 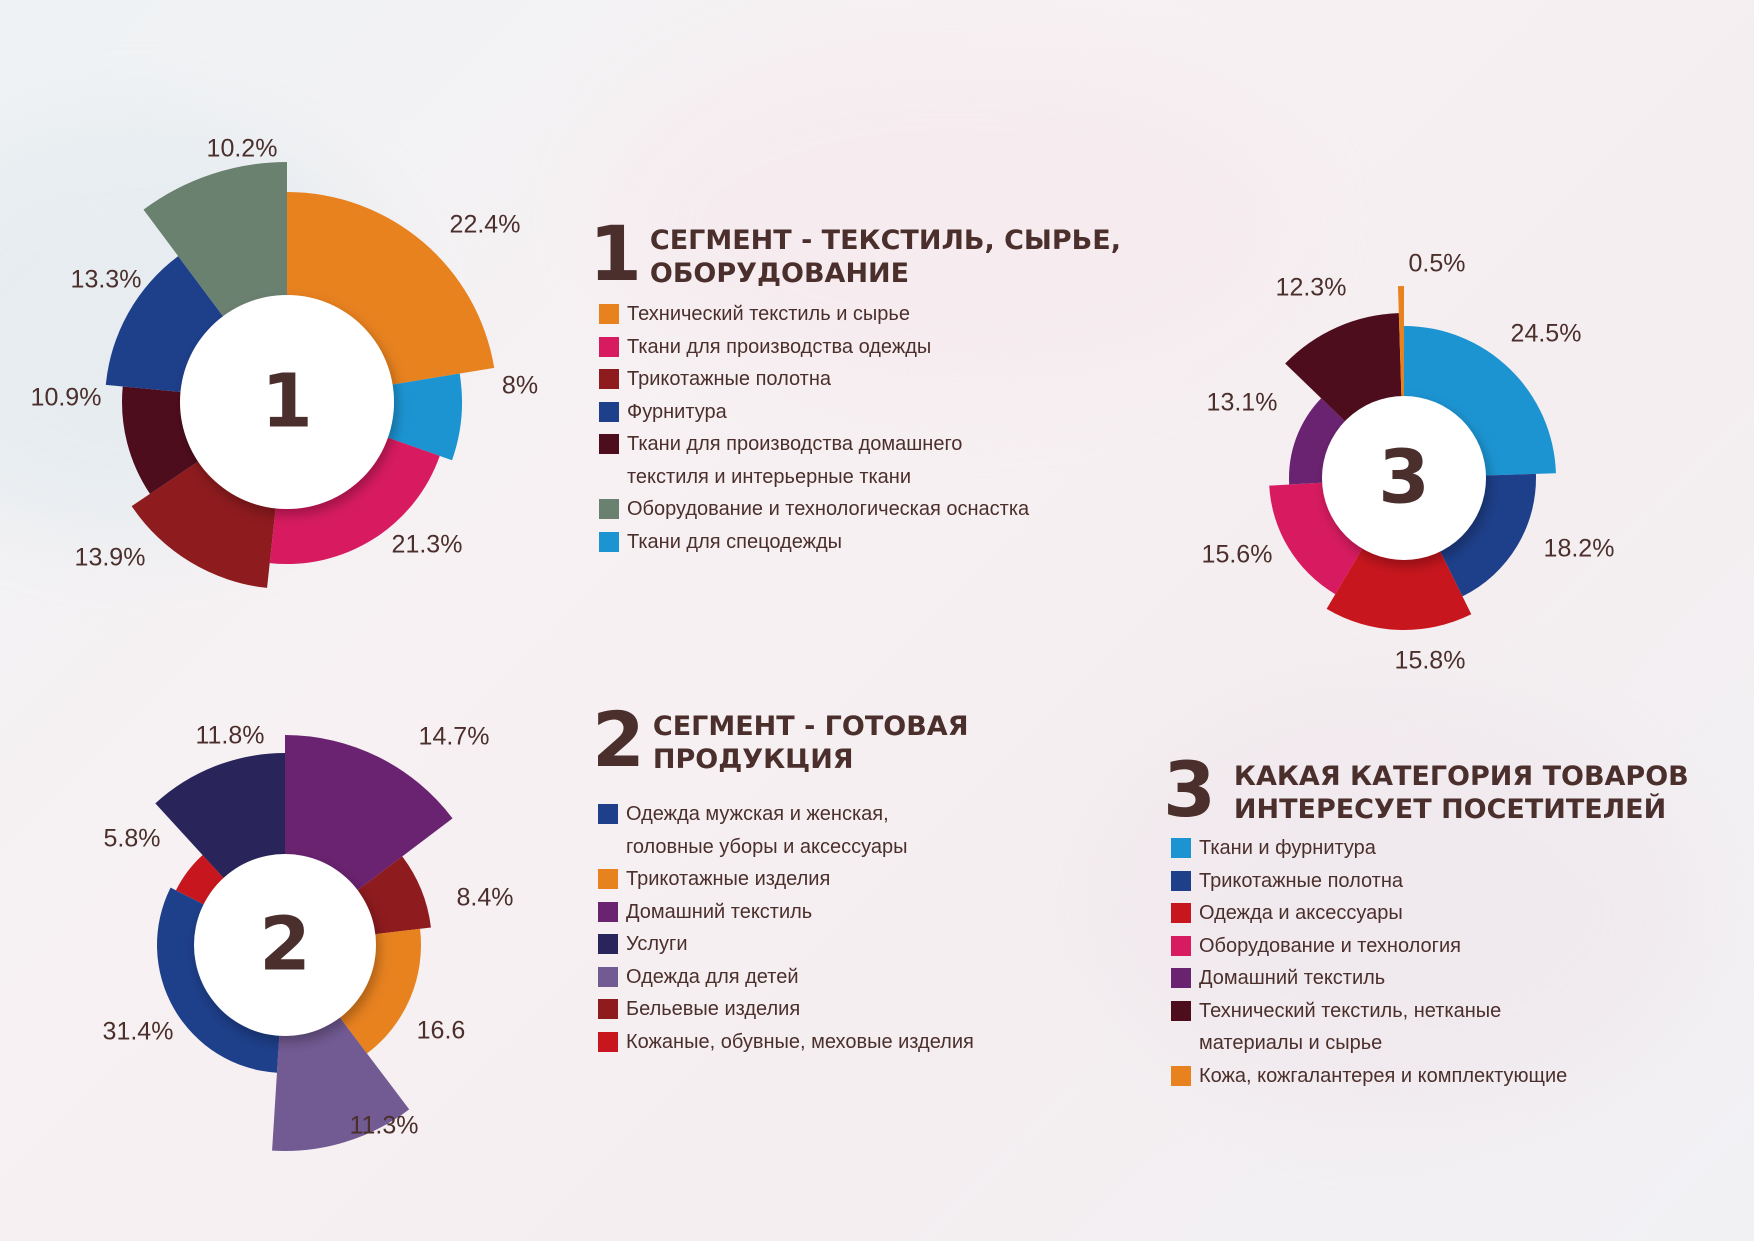 I want to click on legend-label: Ткани и фурнитура, so click(x=1287, y=848).